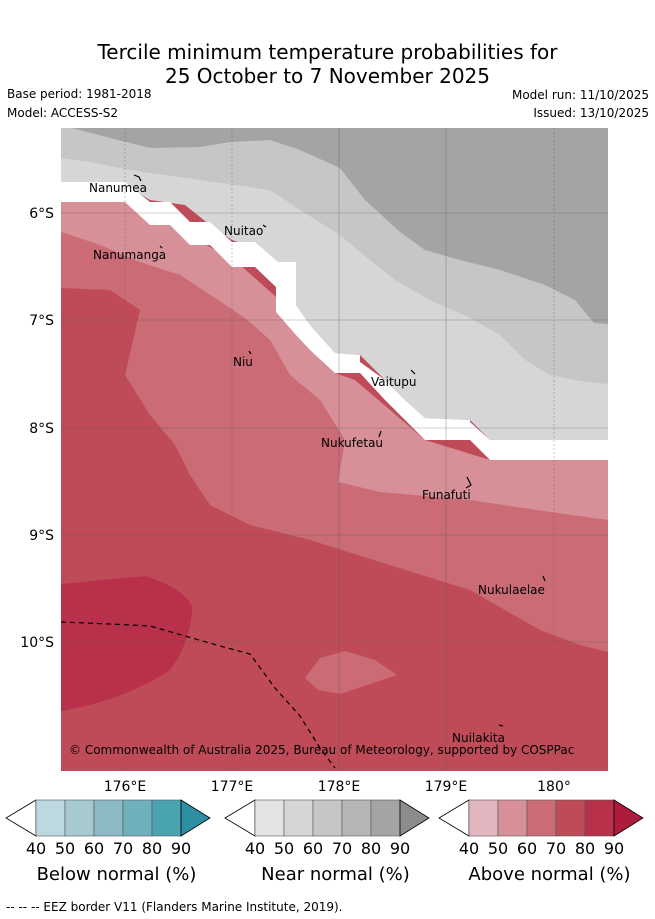 This screenshot has width=655, height=919. What do you see at coordinates (554, 787) in the screenshot?
I see `lon-tick-180: 180°` at bounding box center [554, 787].